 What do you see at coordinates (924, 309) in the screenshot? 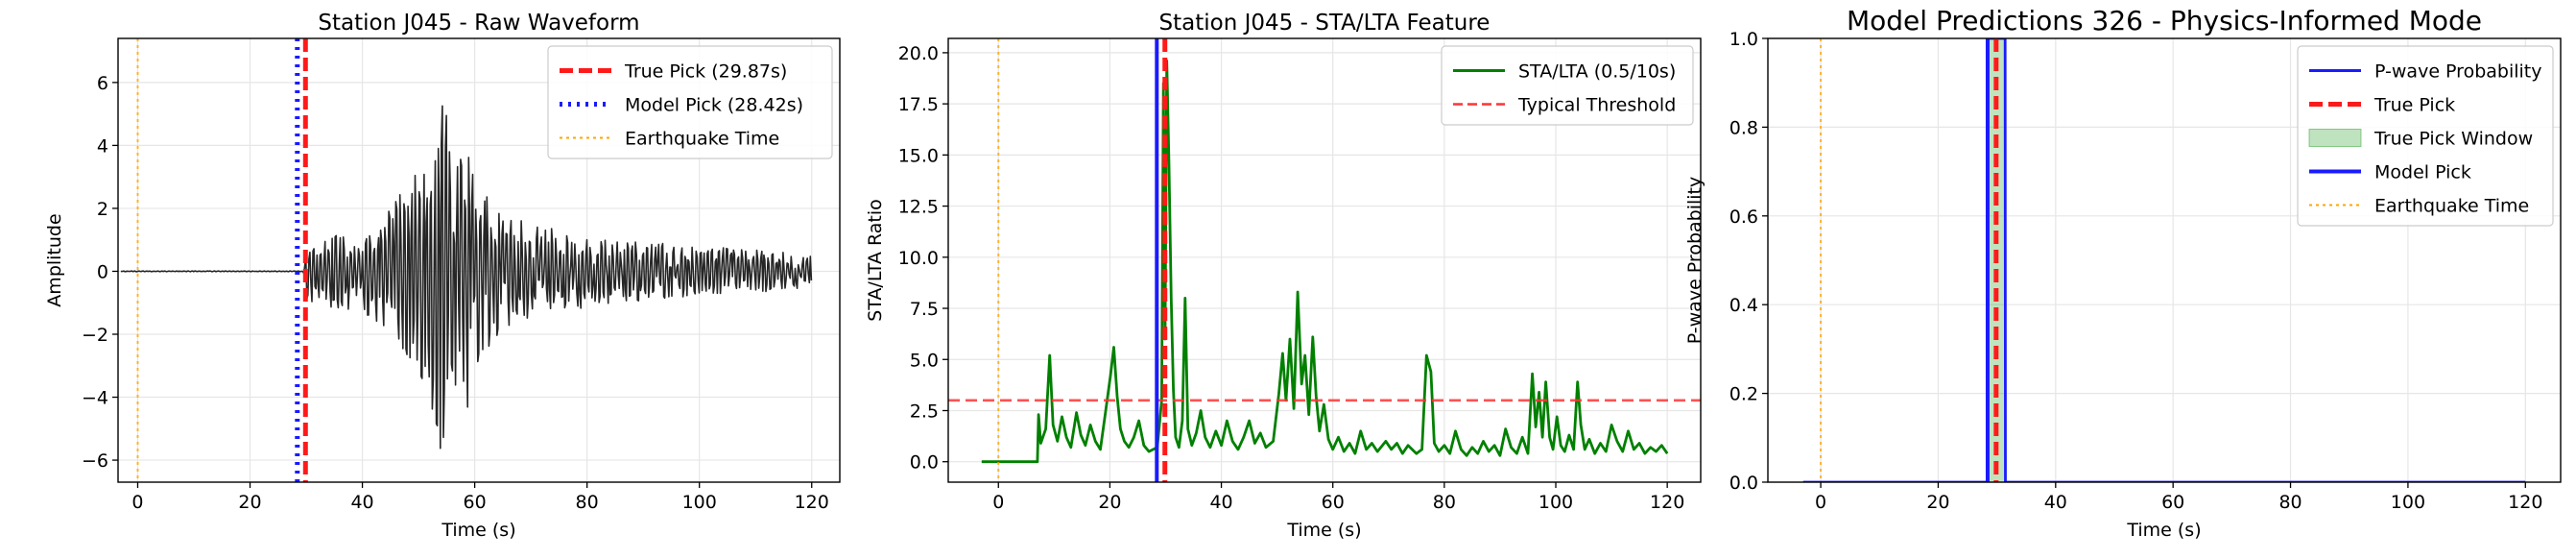
I see `y-tick-label: 7.5` at bounding box center [924, 309].